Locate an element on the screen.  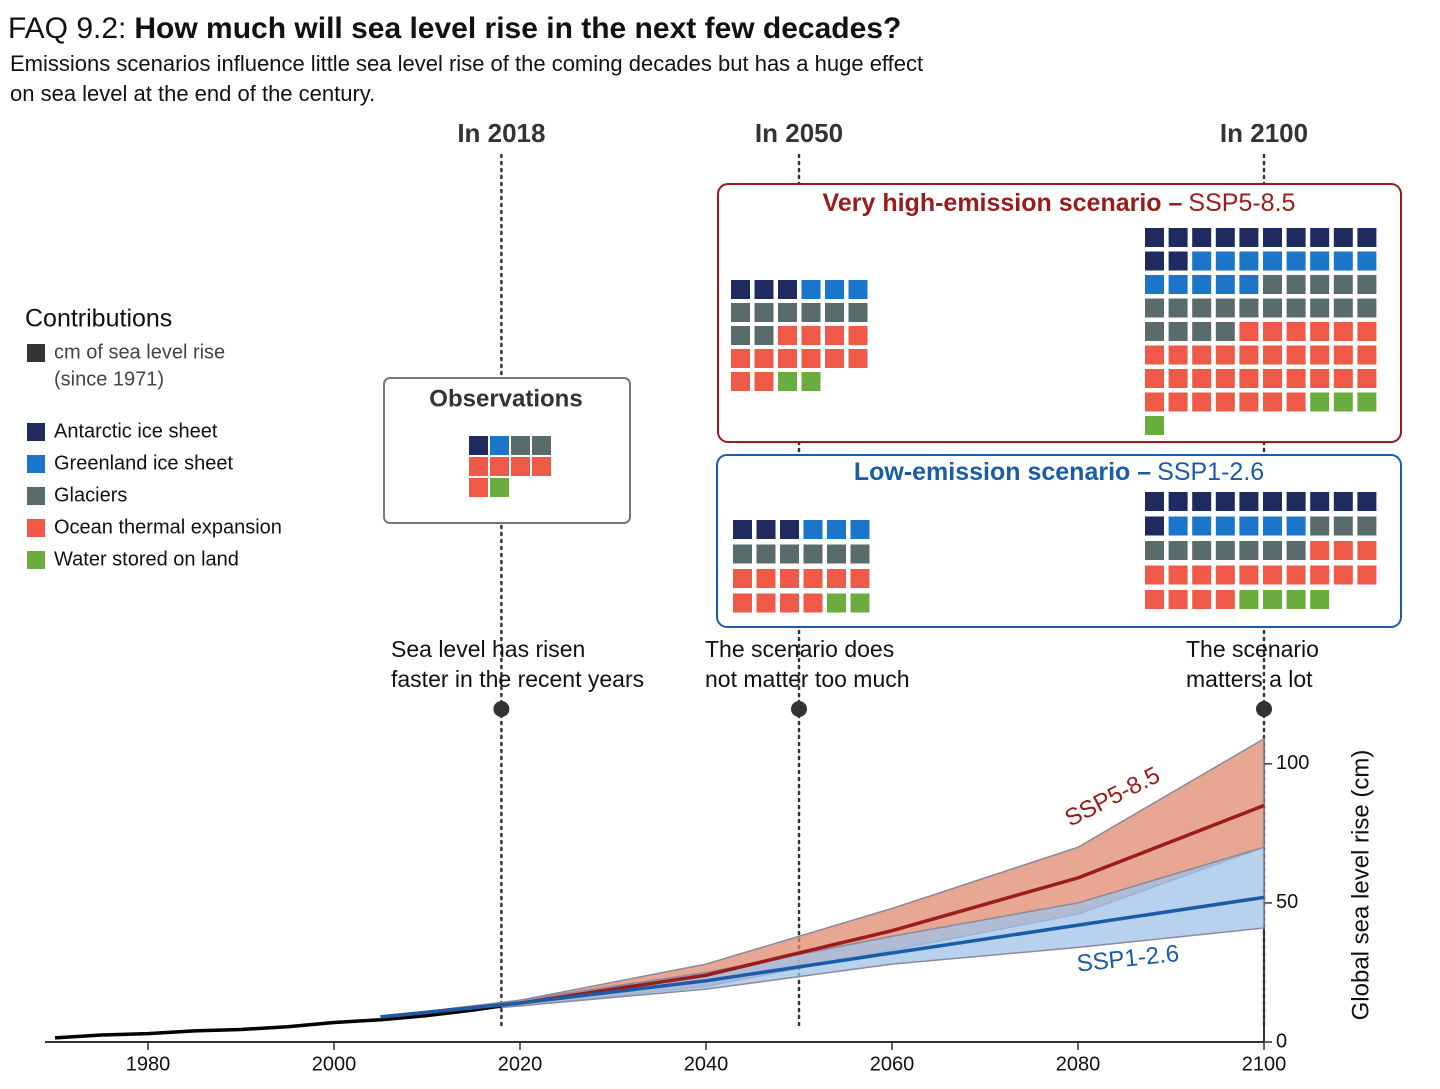
marker-note: The scenario is located at coordinates (1252, 649).